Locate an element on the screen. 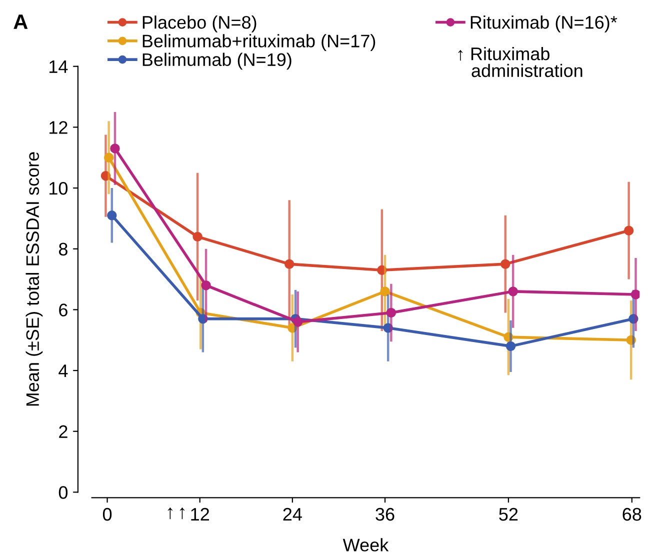 The image size is (656, 553). x-tick-label: 12 is located at coordinates (200, 514).